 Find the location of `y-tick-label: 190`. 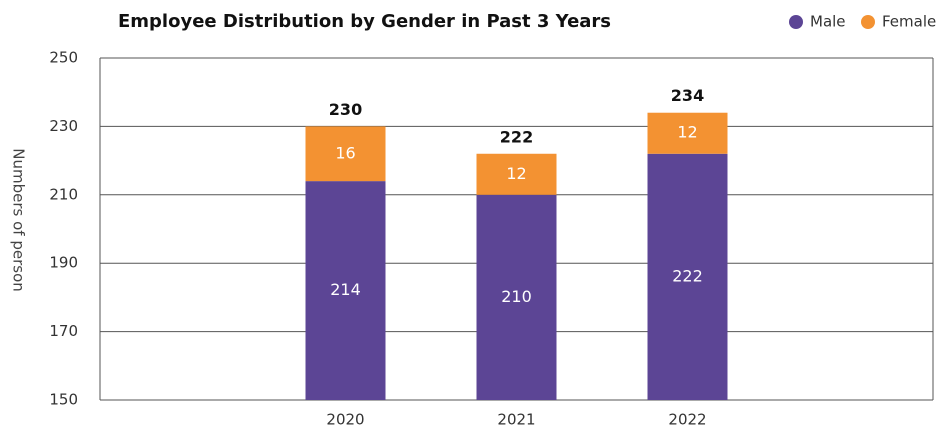

y-tick-label: 190 is located at coordinates (63, 263).